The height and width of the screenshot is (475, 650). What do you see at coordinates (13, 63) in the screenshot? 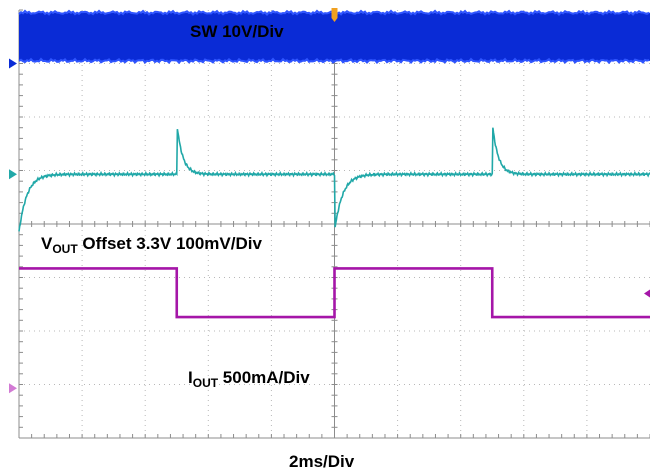
I see `sw-ground-marker` at bounding box center [13, 63].